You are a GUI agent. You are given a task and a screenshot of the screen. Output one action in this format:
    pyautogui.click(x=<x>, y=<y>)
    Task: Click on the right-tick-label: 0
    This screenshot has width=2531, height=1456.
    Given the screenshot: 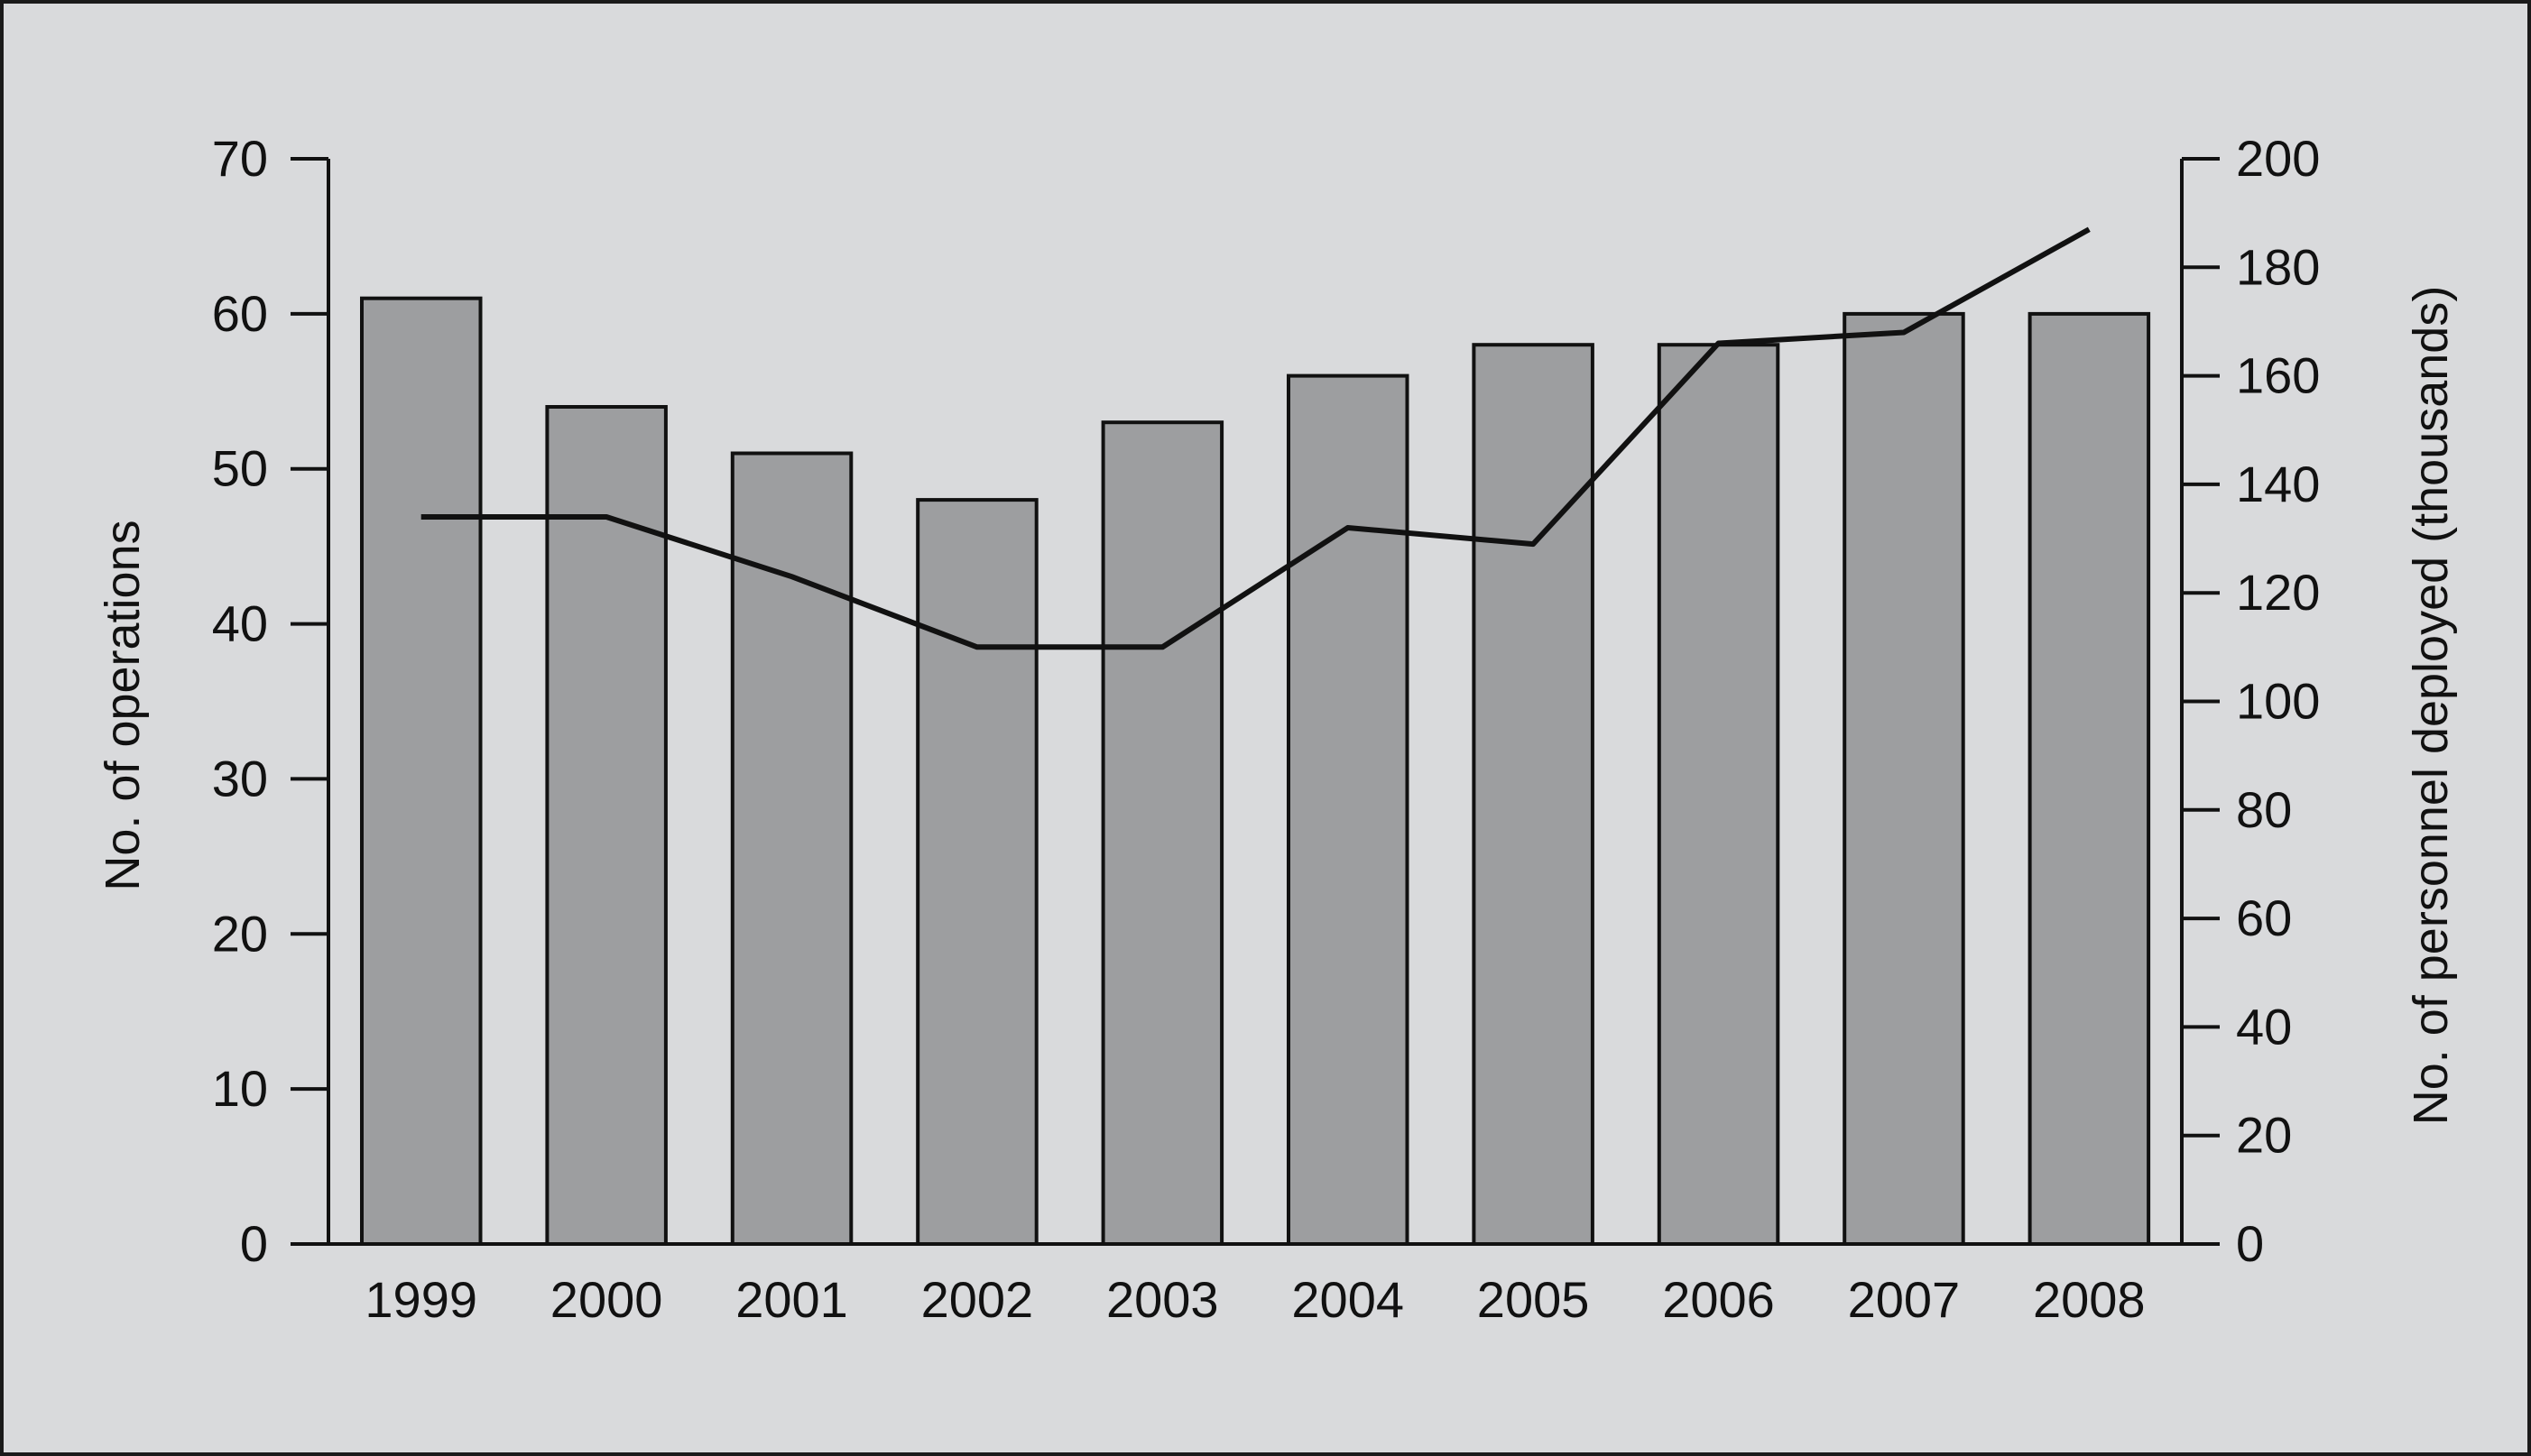 What is the action you would take?
    pyautogui.click(x=2250, y=1243)
    